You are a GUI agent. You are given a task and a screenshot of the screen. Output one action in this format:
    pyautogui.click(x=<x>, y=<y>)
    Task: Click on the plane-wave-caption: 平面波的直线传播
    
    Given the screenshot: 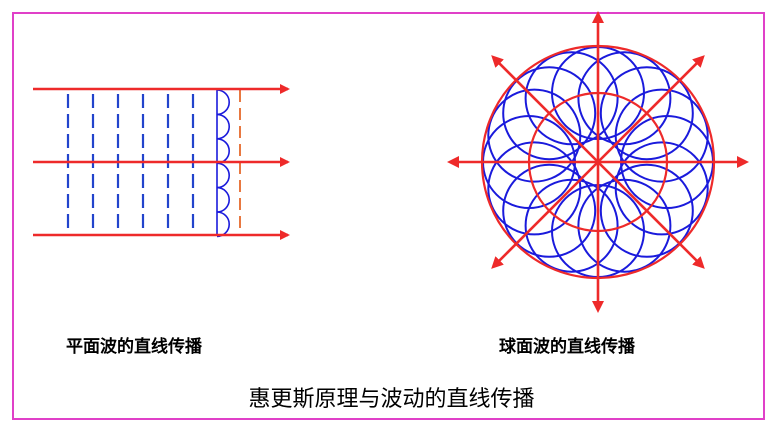 What is the action you would take?
    pyautogui.click(x=134, y=347)
    